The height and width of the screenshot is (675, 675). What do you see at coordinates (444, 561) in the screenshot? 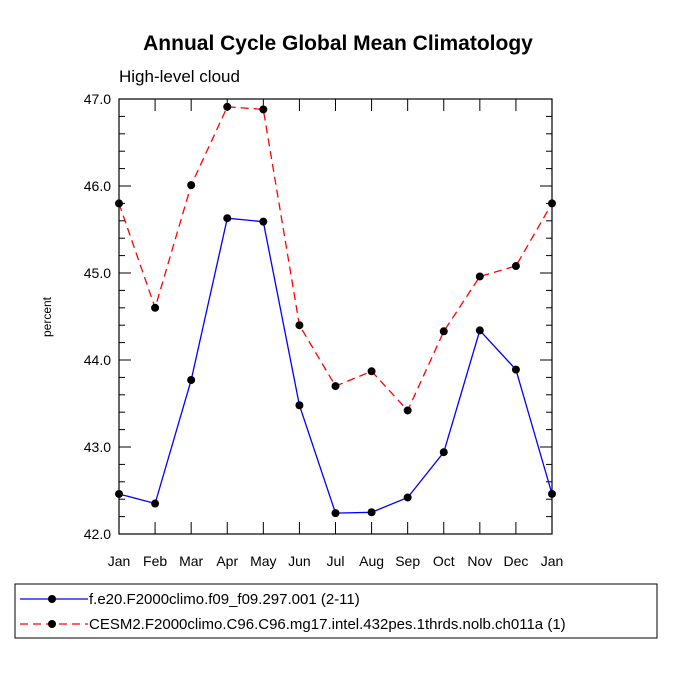
I see `x-tick-label: Oct` at bounding box center [444, 561].